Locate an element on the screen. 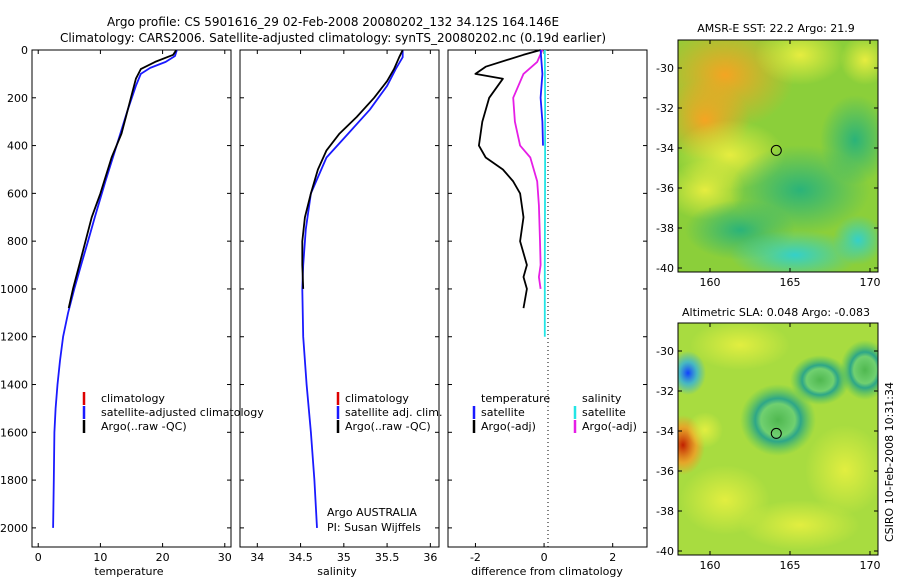  series-line-satellite-adjusted-climatology is located at coordinates (115, 288).